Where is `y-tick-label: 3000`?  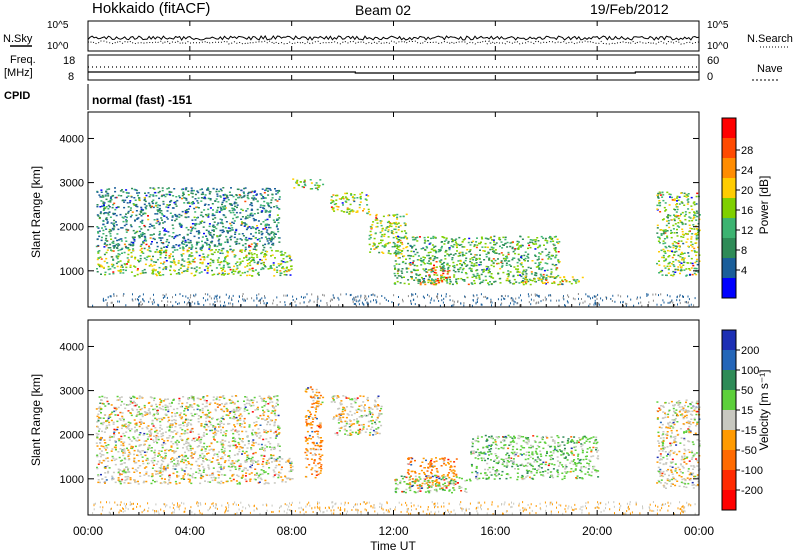
y-tick-label: 3000 is located at coordinates (72, 184).